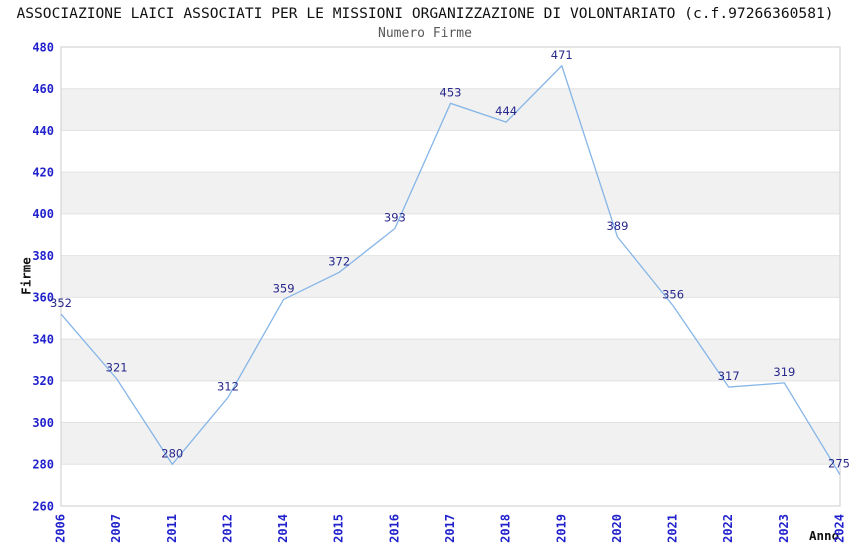 The height and width of the screenshot is (550, 850). Describe the element at coordinates (172, 528) in the screenshot. I see `x-tick-label: 2011` at that location.